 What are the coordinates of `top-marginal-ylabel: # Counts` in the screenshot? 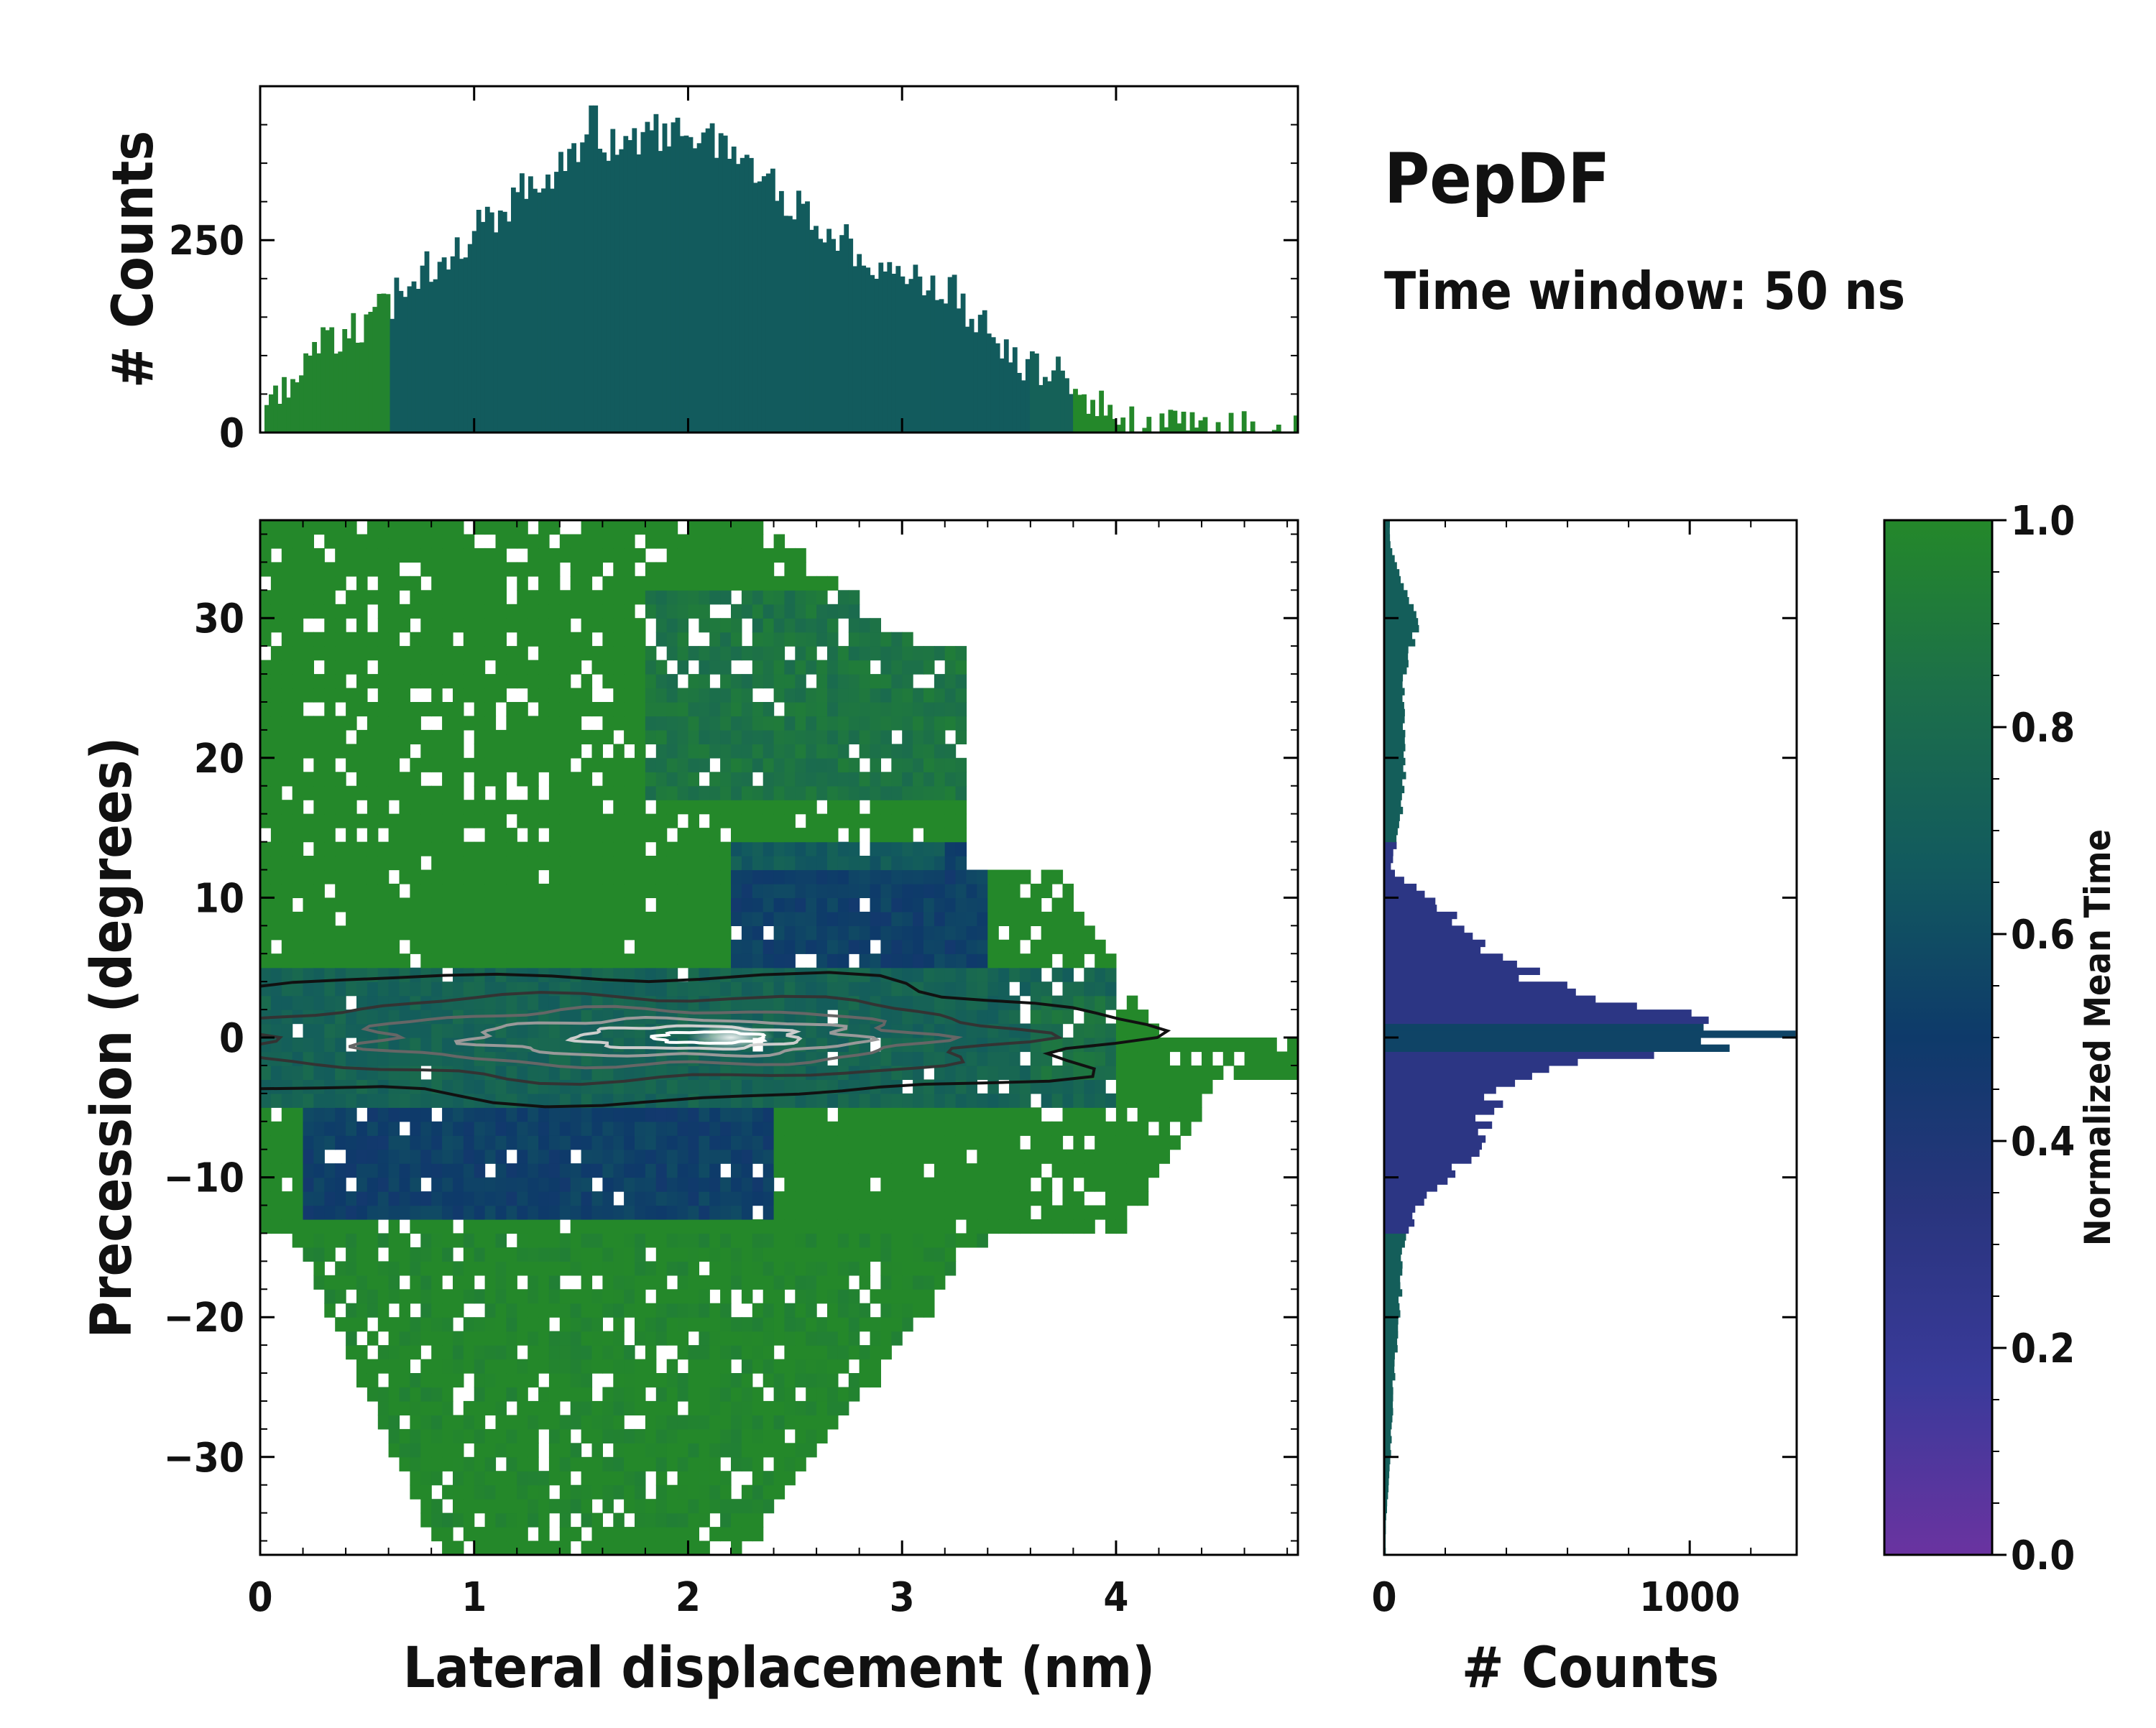 It's located at (133, 259).